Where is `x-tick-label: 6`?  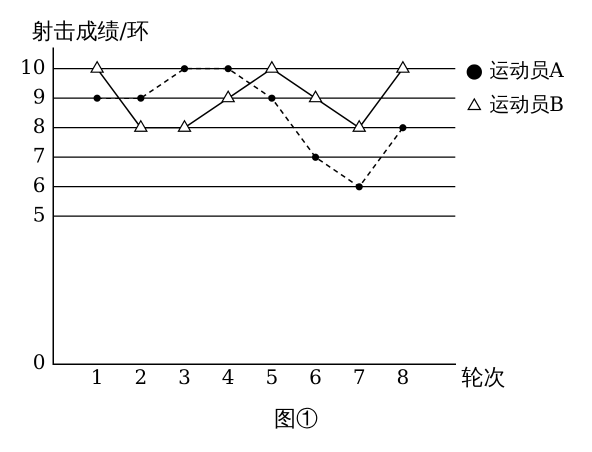 x-tick-label: 6 is located at coordinates (315, 377).